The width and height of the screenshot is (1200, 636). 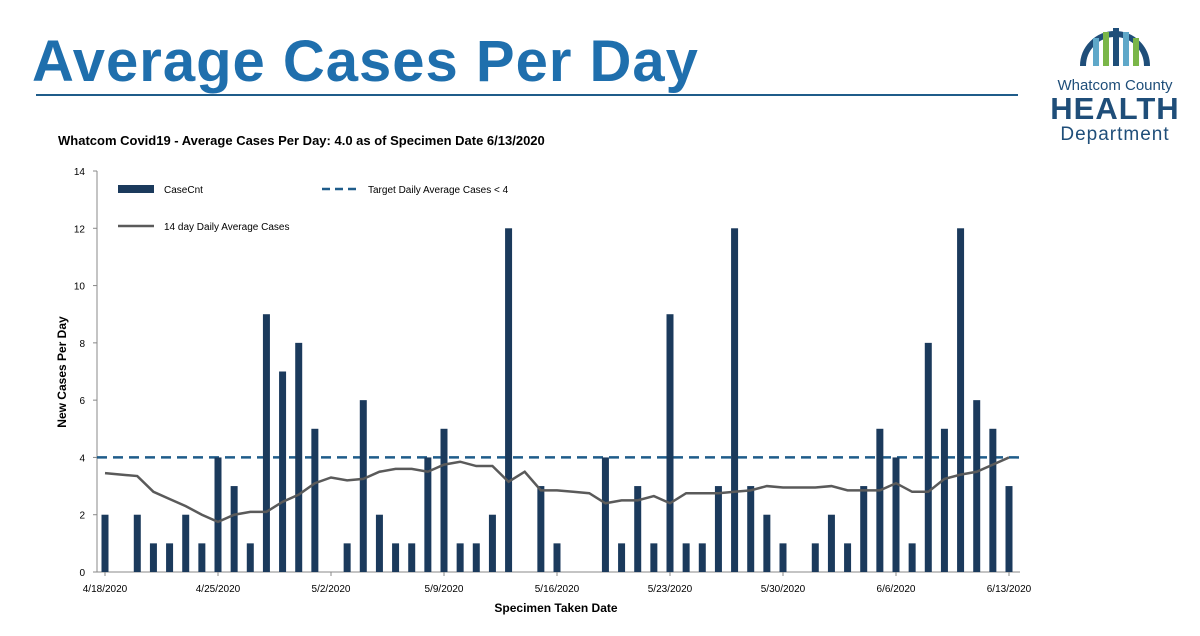 I want to click on logo-icon, so click(x=1115, y=47).